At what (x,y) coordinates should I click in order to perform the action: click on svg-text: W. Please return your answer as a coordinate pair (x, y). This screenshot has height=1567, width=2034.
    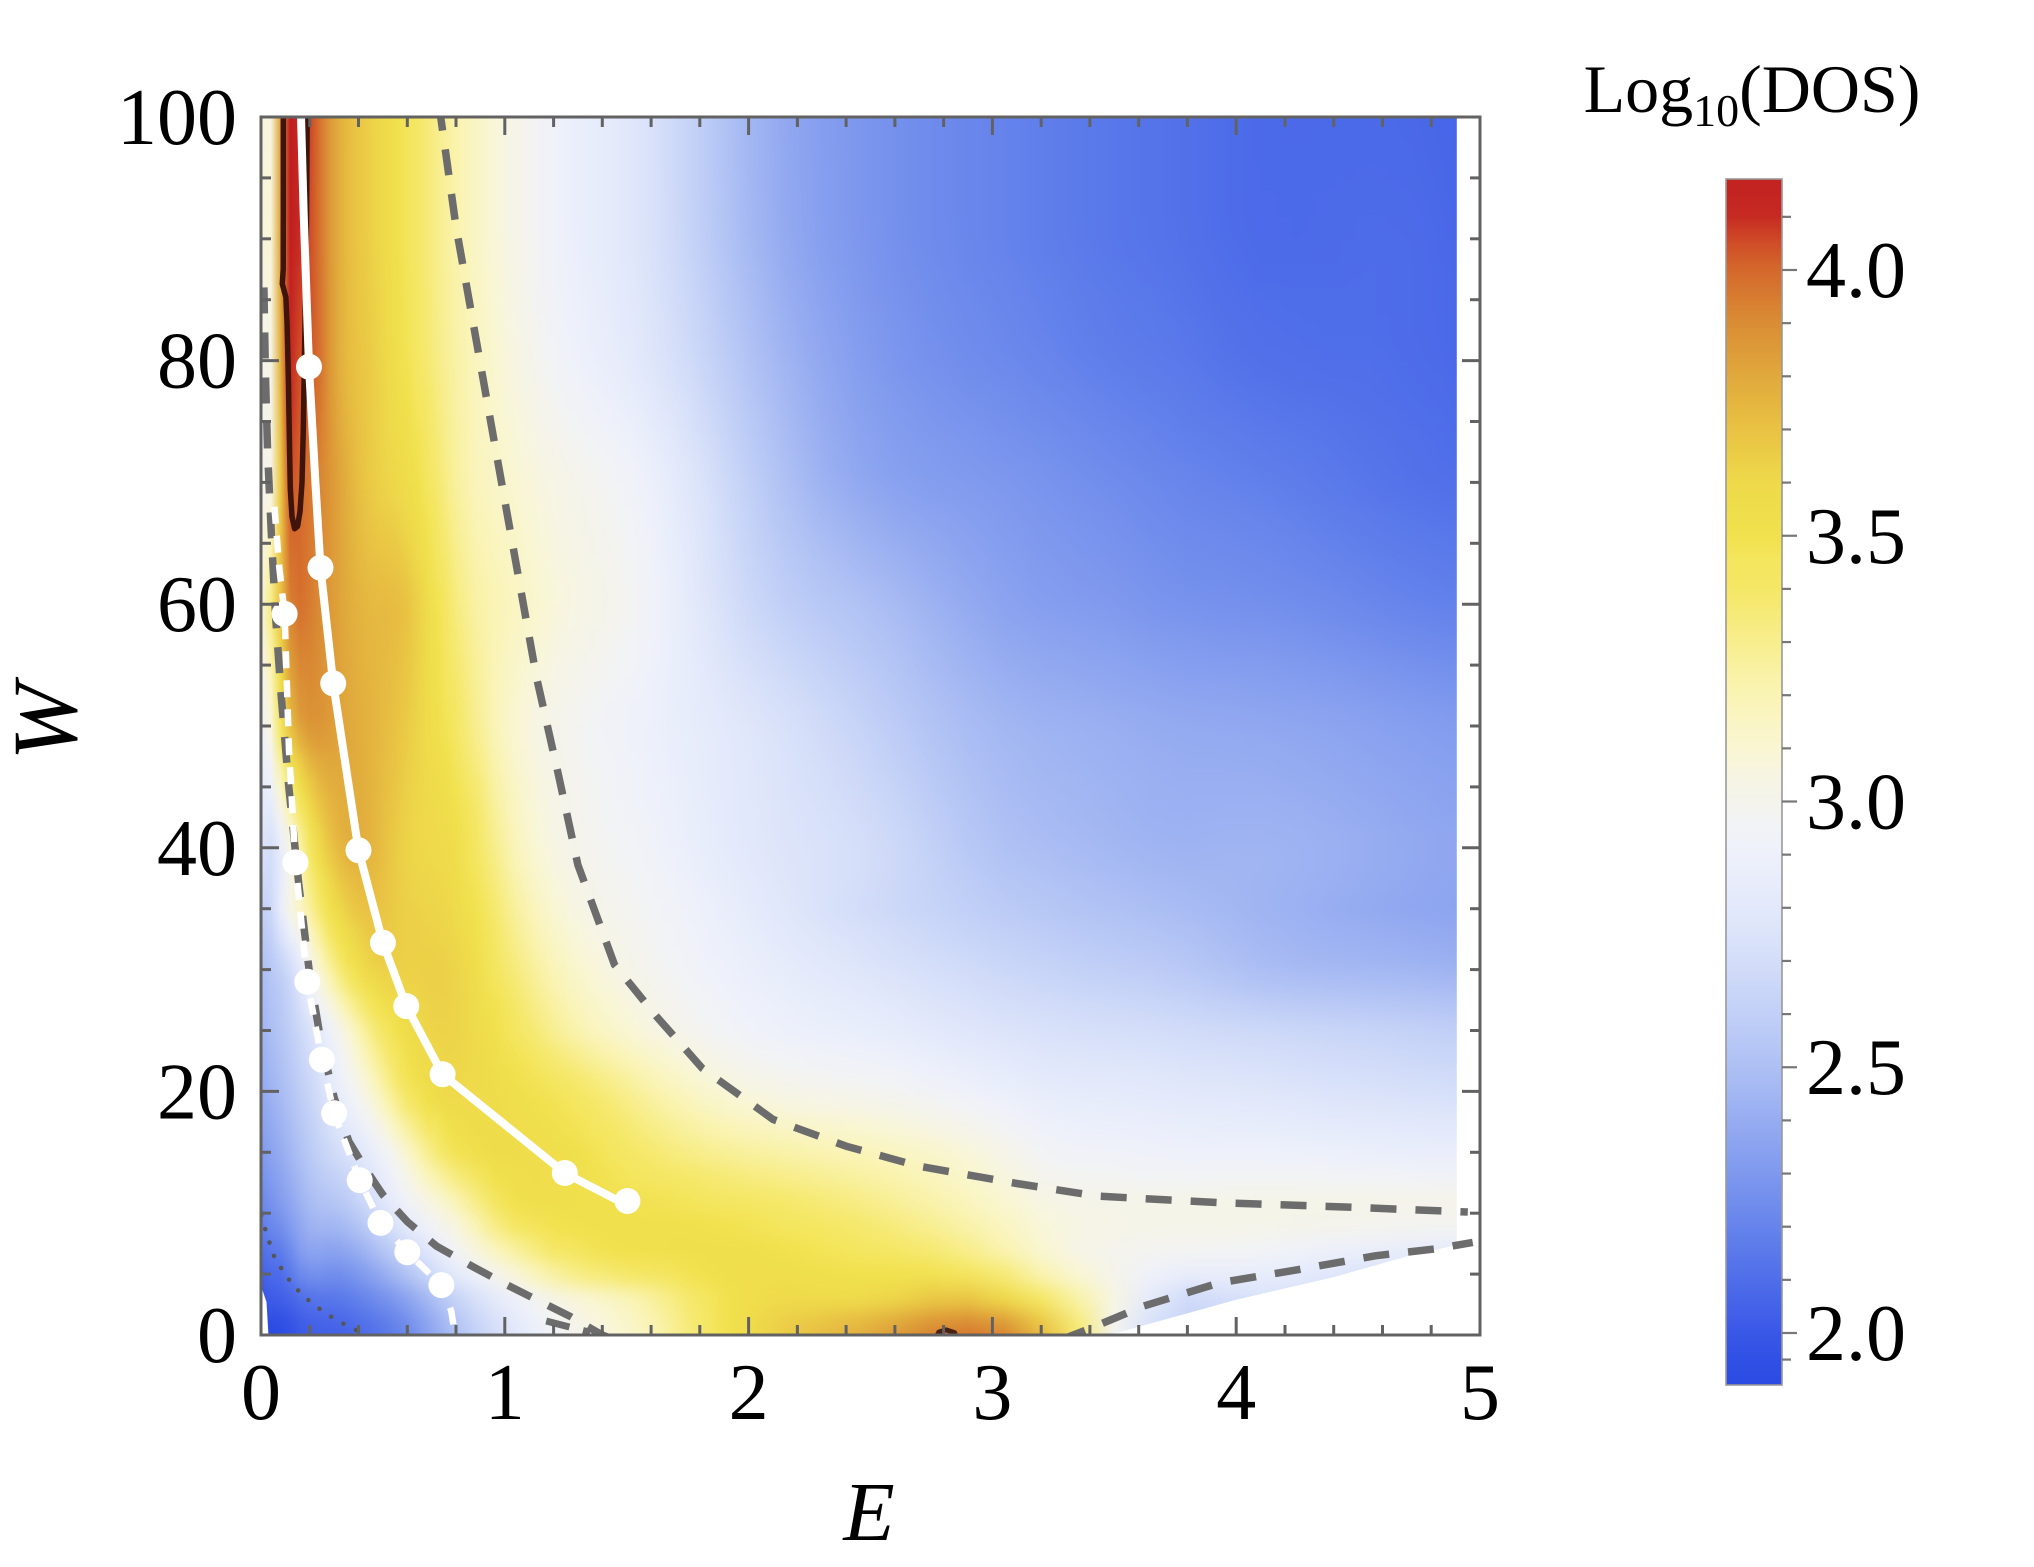
    Looking at the image, I should click on (48, 718).